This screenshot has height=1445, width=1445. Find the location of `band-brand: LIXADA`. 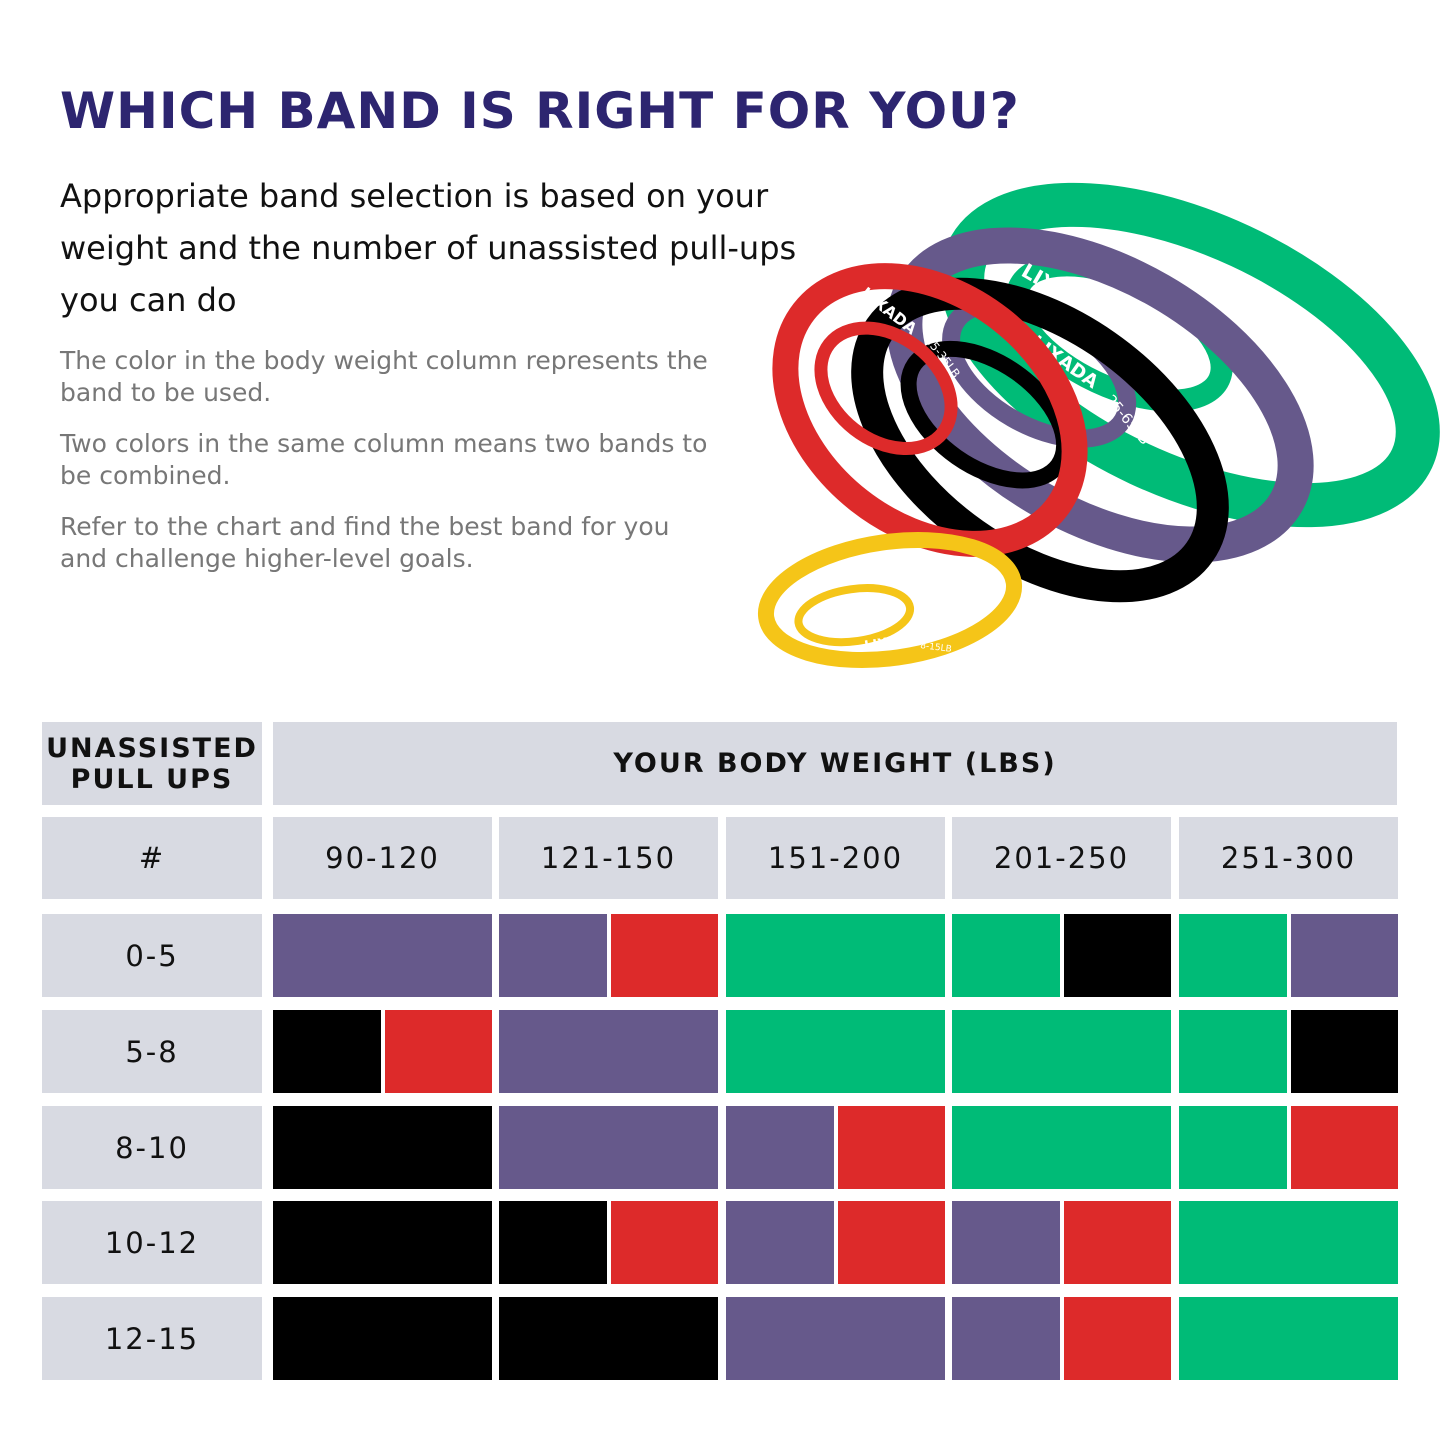

band-brand: LIXADA is located at coordinates (891, 643).